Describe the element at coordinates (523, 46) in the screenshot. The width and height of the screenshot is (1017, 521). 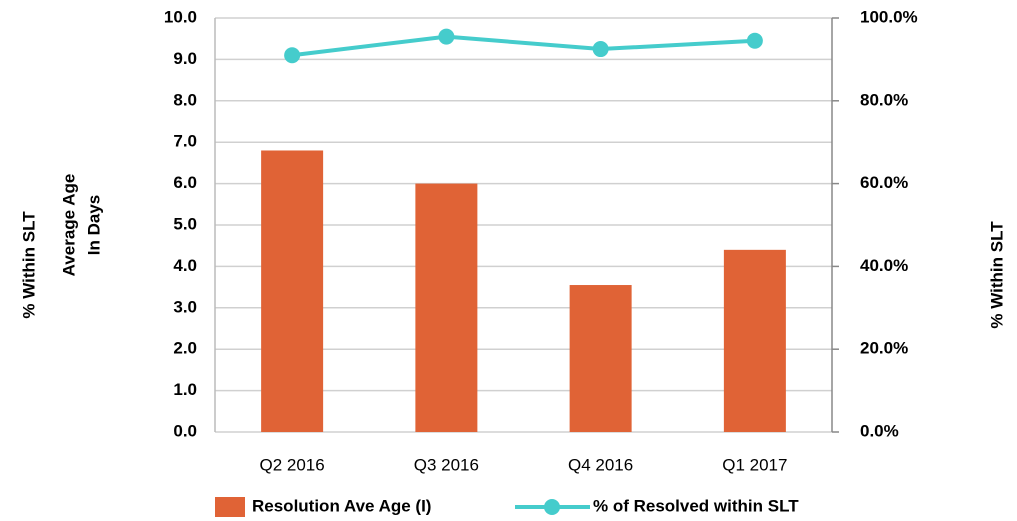
I see `line` at that location.